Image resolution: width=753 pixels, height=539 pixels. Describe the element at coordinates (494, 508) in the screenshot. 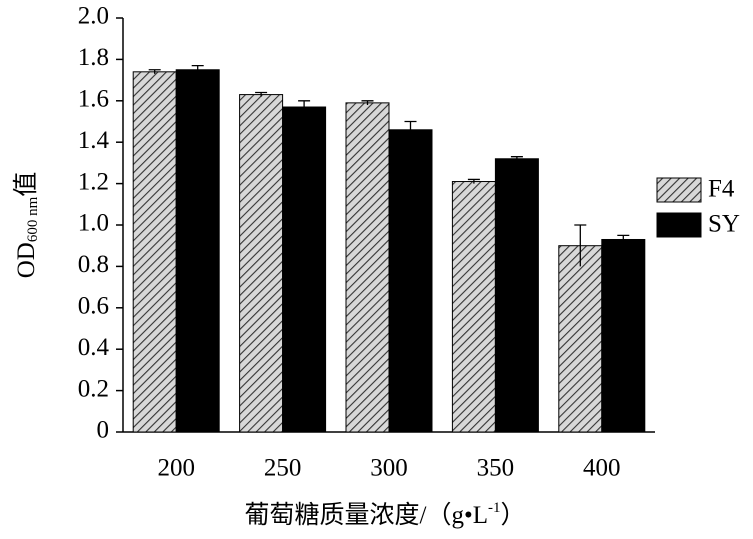

I see `x-label-sup: -1` at that location.